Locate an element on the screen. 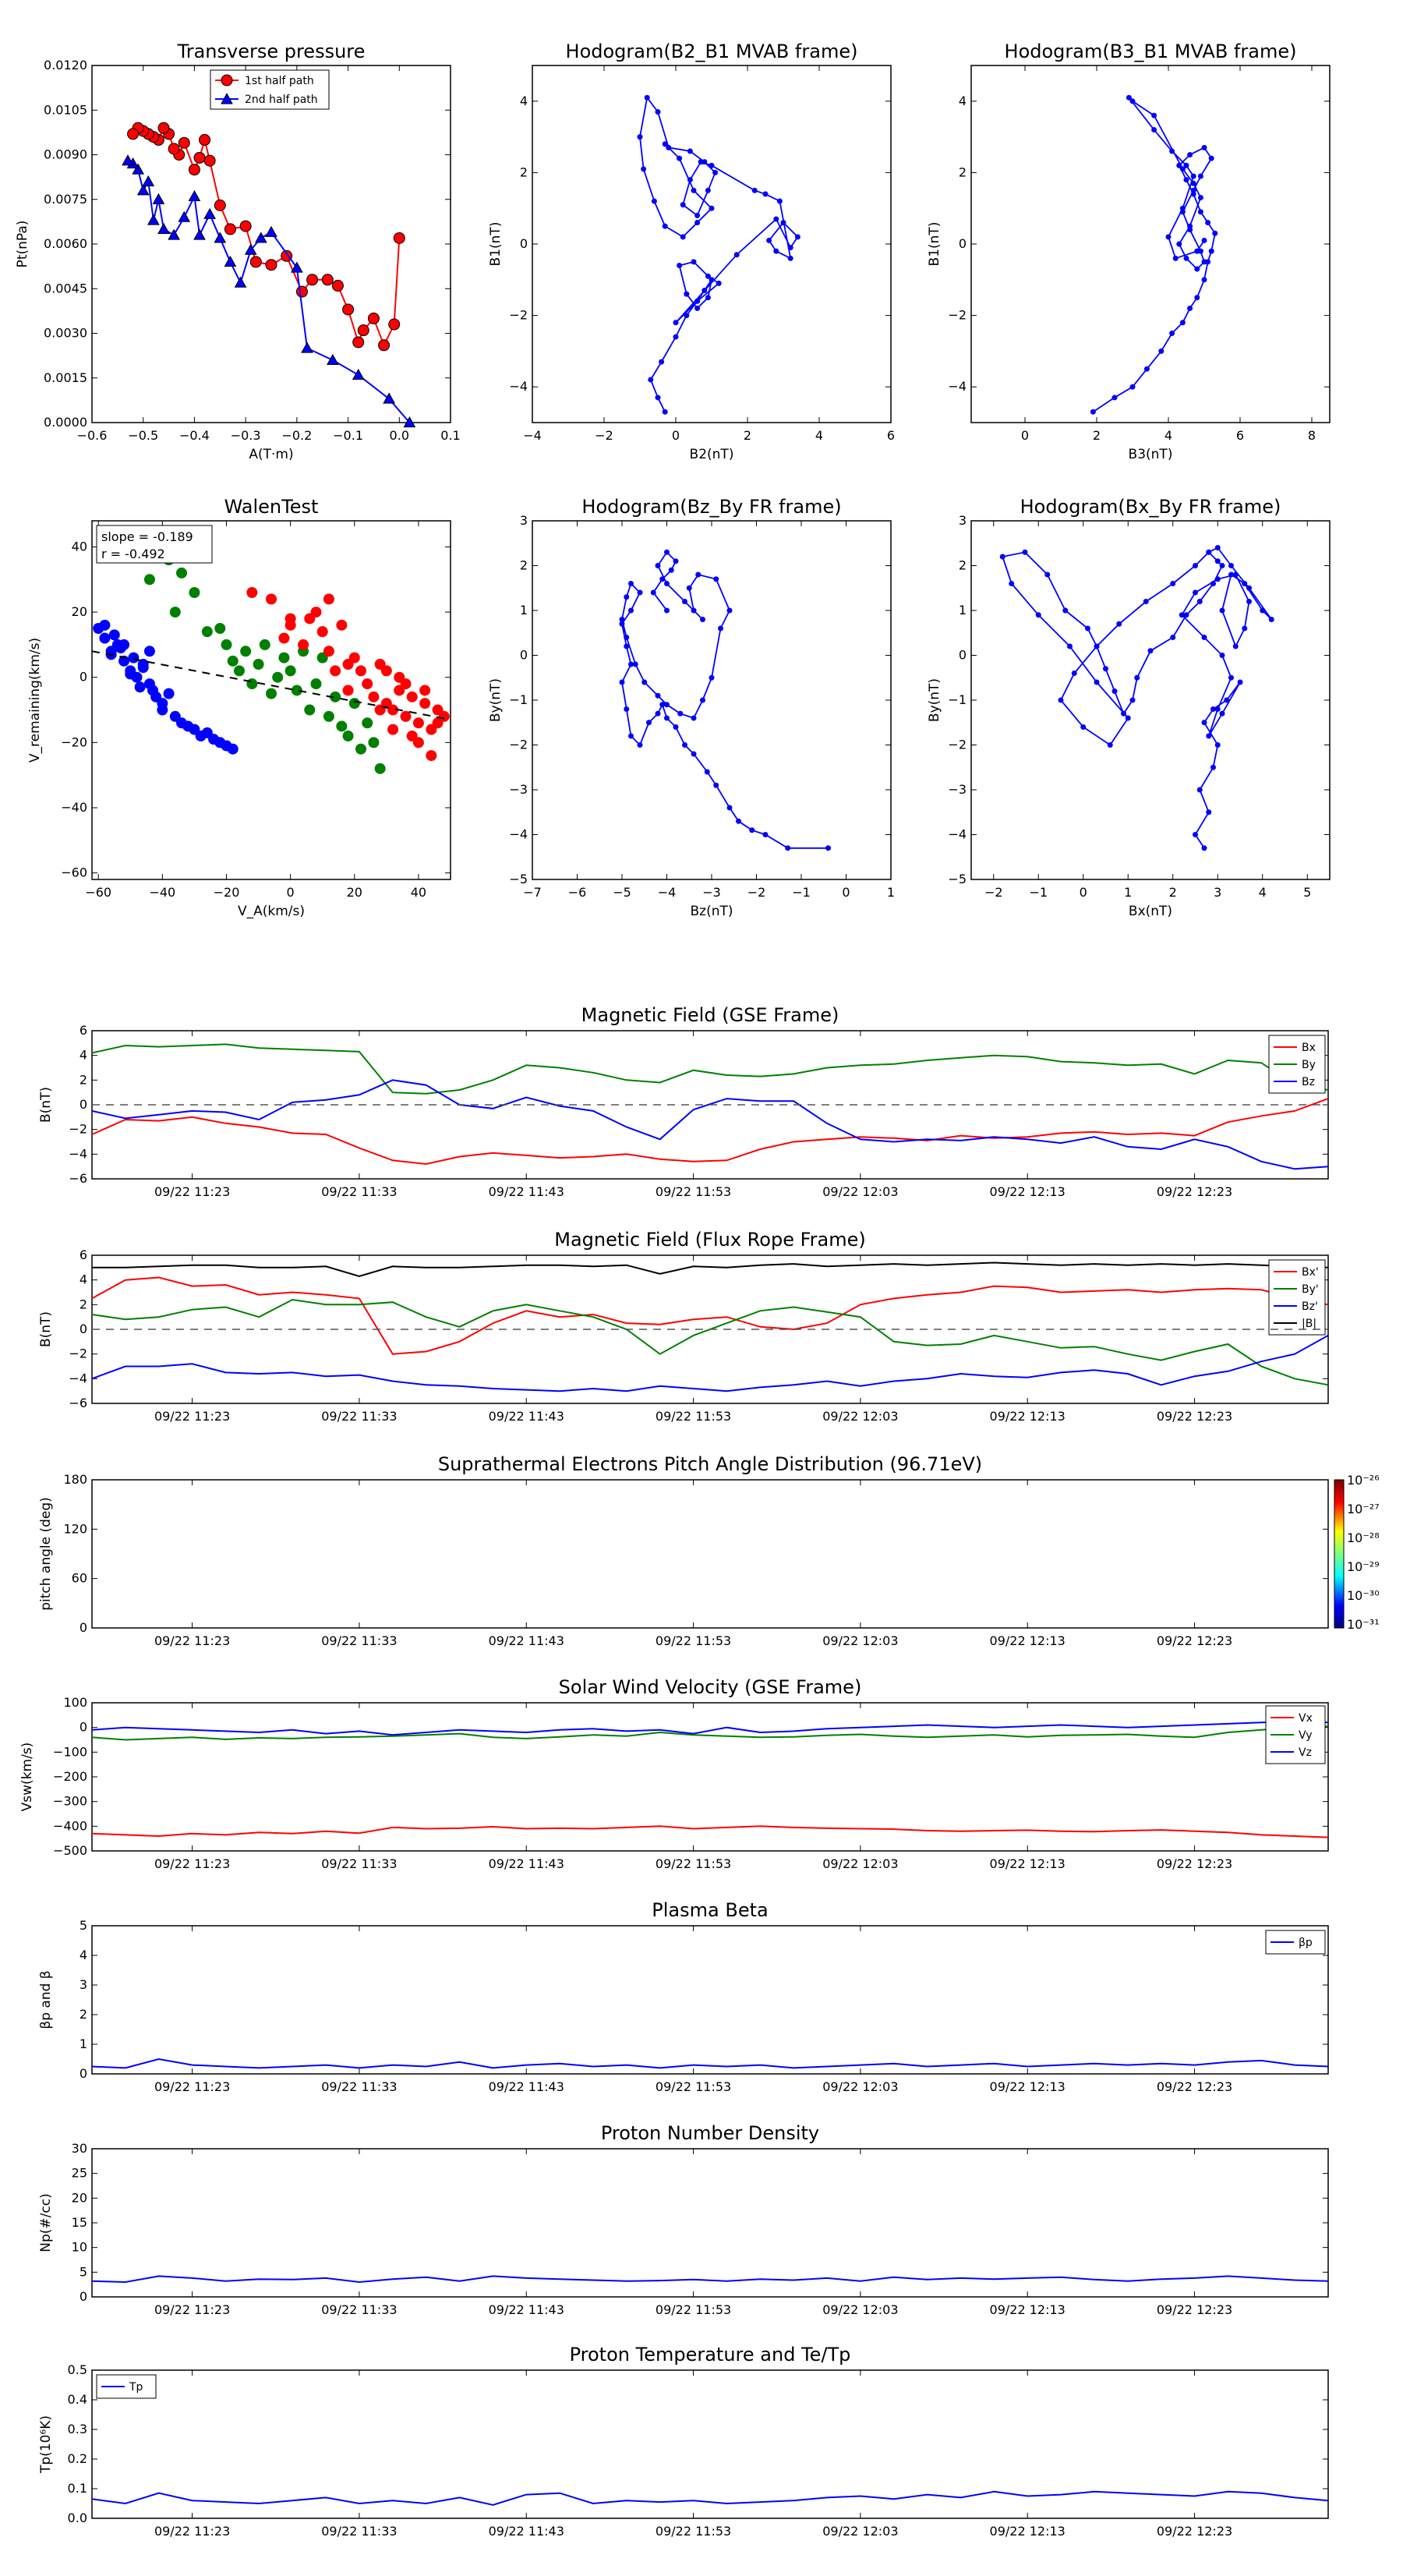  x-tick-label: −20 is located at coordinates (227, 893).